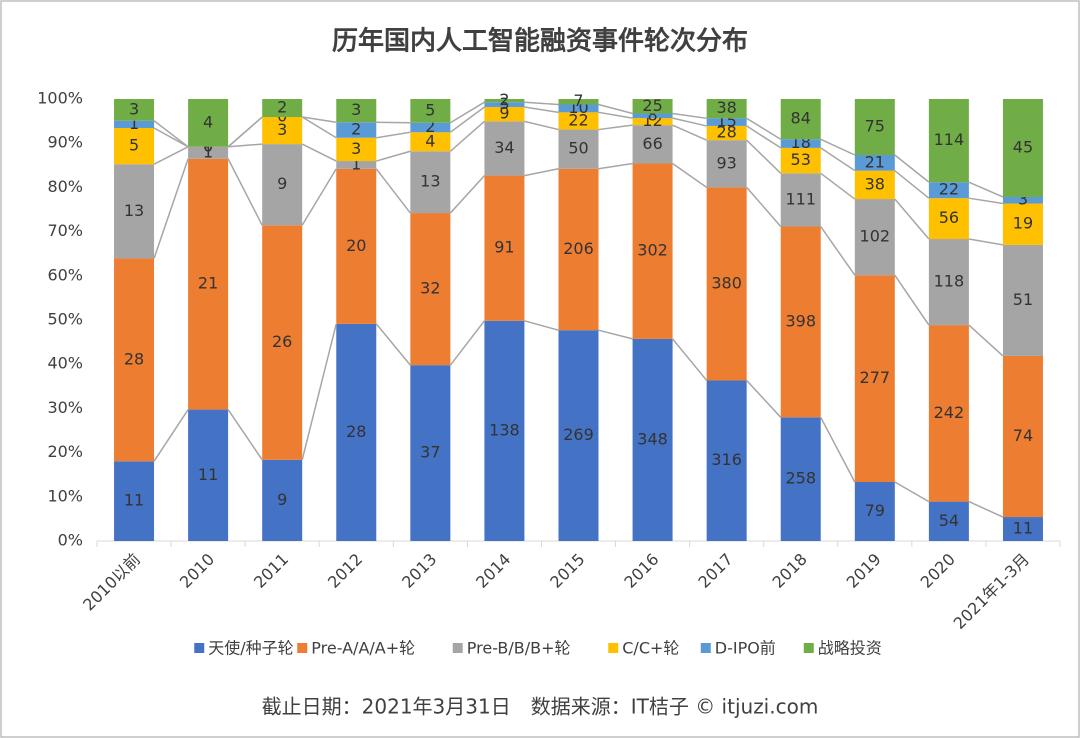 The width and height of the screenshot is (1080, 738). I want to click on data-label: 380, so click(726, 282).